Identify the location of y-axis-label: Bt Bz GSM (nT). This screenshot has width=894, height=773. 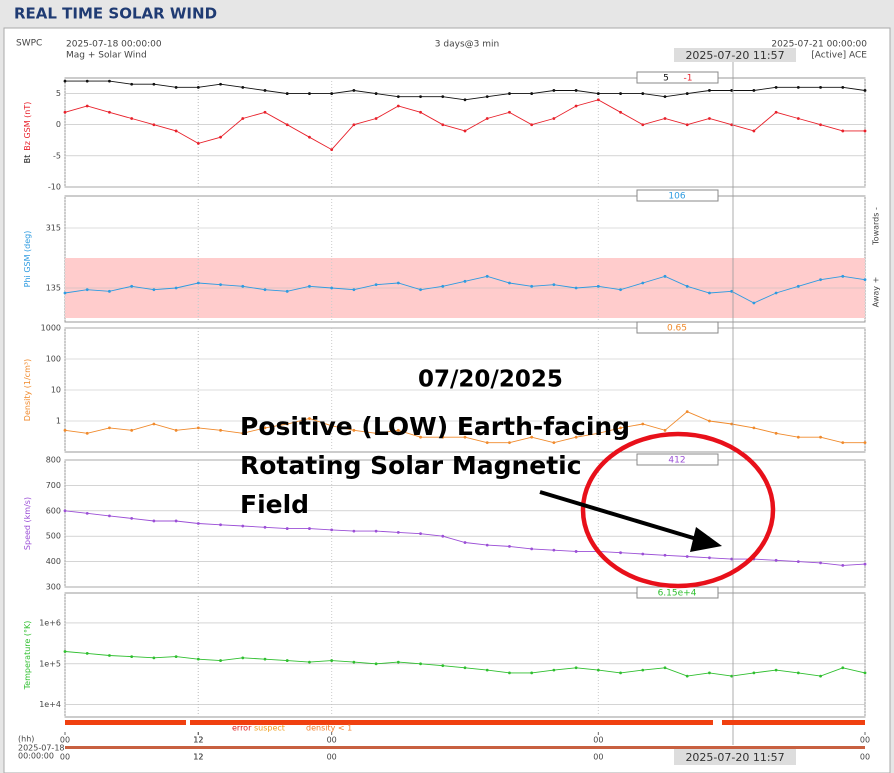
(27, 133).